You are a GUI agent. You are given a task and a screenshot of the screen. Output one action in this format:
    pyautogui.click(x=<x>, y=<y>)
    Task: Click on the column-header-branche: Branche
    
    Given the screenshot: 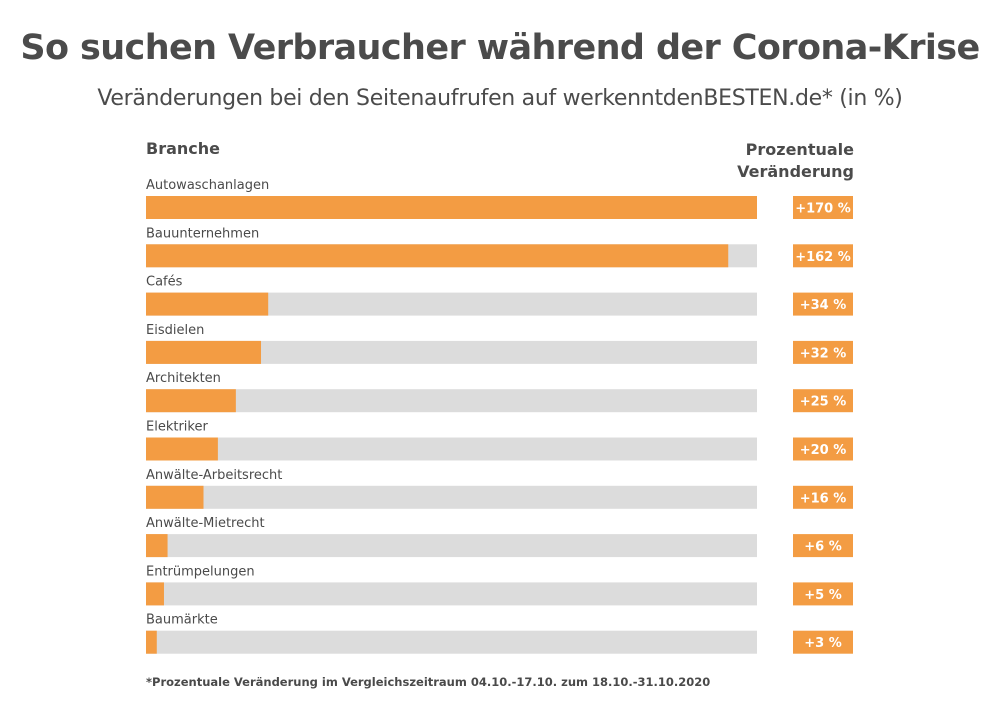 What is the action you would take?
    pyautogui.click(x=183, y=148)
    